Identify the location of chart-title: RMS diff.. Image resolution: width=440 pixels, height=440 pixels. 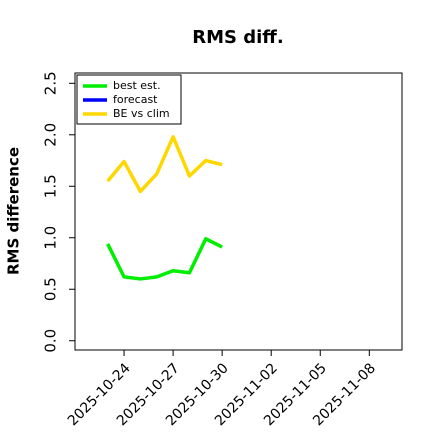
(237, 37).